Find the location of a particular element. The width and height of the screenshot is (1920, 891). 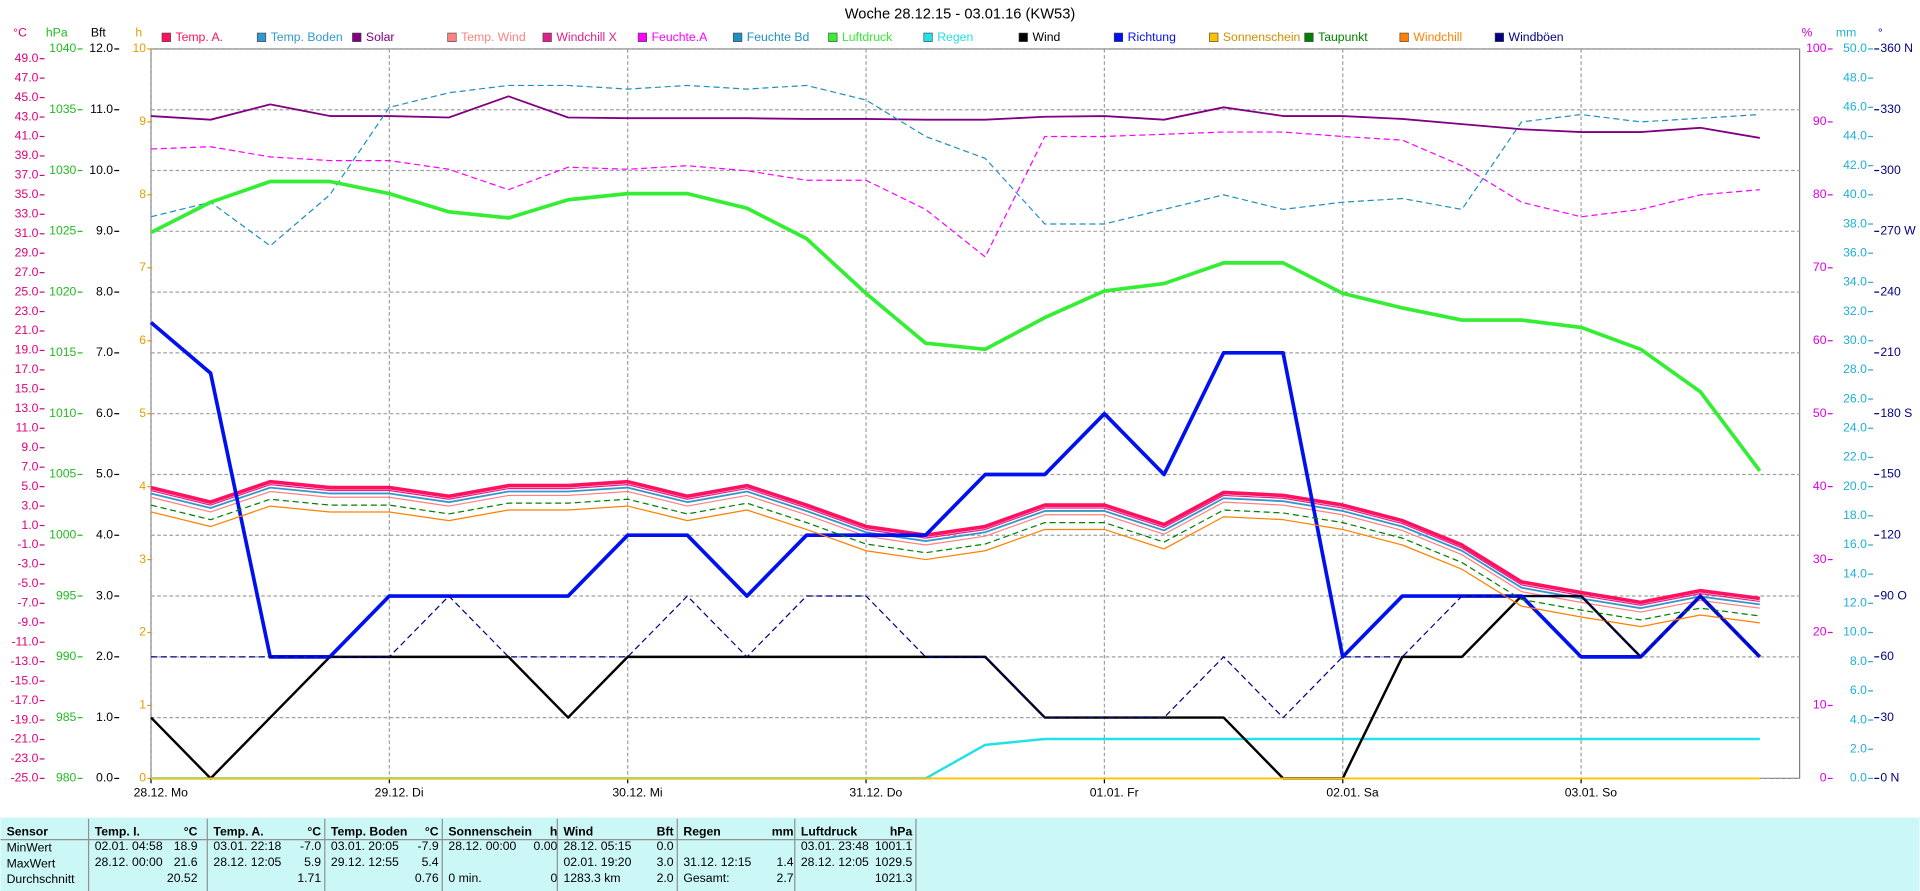

y-tick-label: 29.0 is located at coordinates (27, 252).